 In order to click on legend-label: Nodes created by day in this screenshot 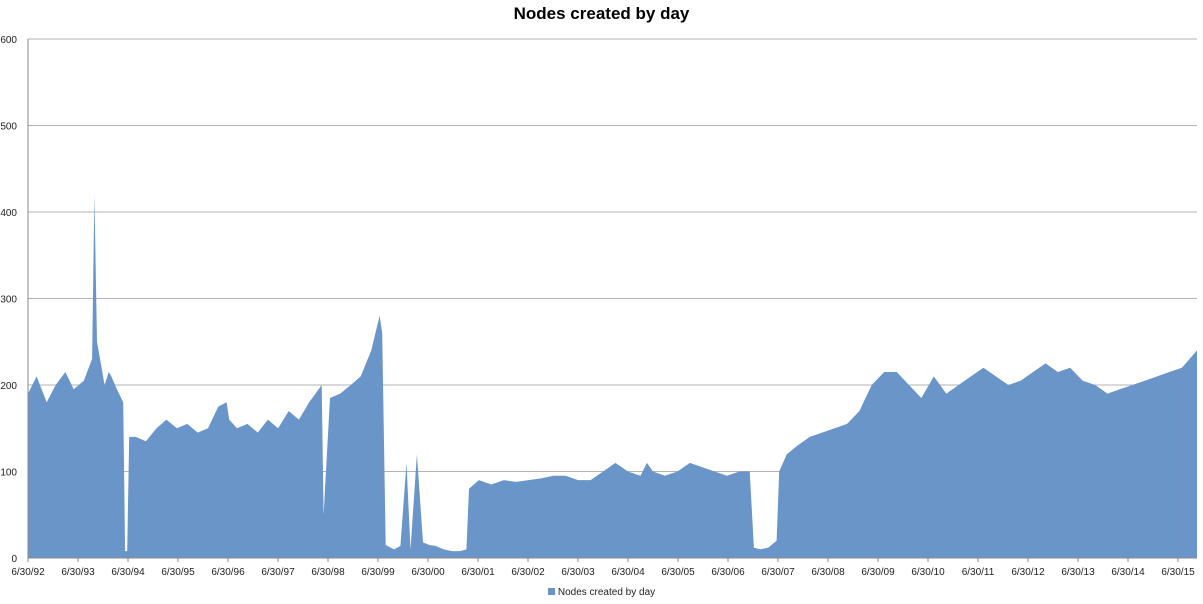, I will do `click(606, 592)`.